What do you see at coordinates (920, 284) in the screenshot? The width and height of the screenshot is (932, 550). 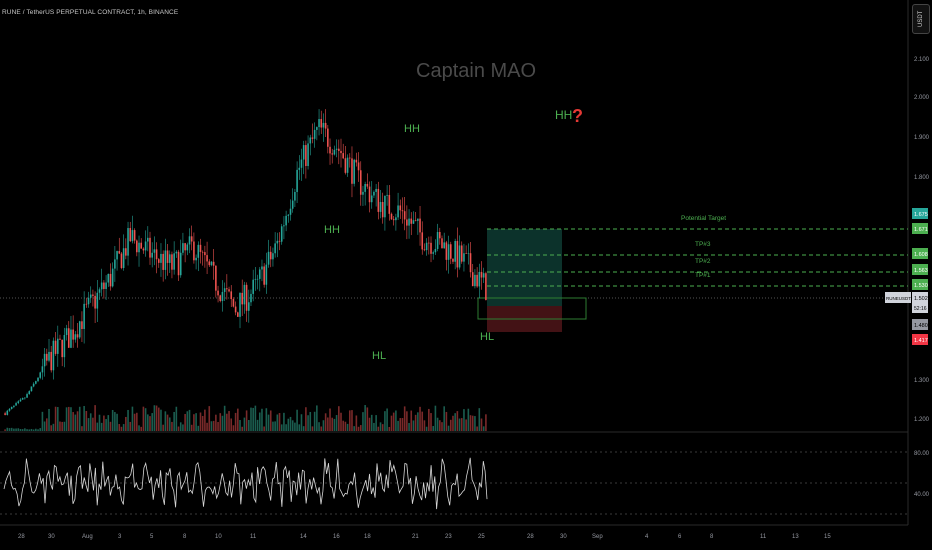 I see `badge-bg` at bounding box center [920, 284].